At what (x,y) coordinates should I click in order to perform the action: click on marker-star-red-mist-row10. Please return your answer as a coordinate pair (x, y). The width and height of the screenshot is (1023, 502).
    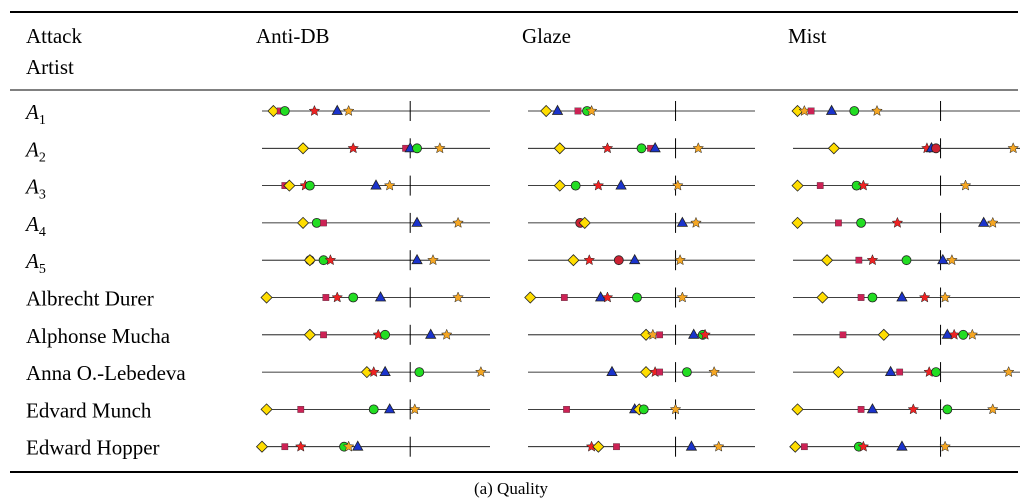
    Looking at the image, I should click on (863, 446).